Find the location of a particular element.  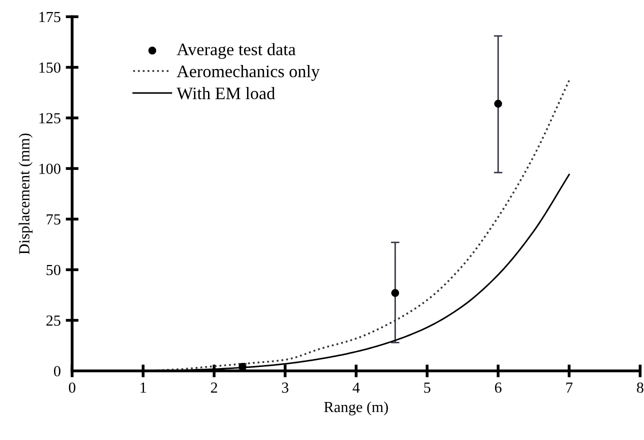

y-tick-label: 50 is located at coordinates (53, 270).